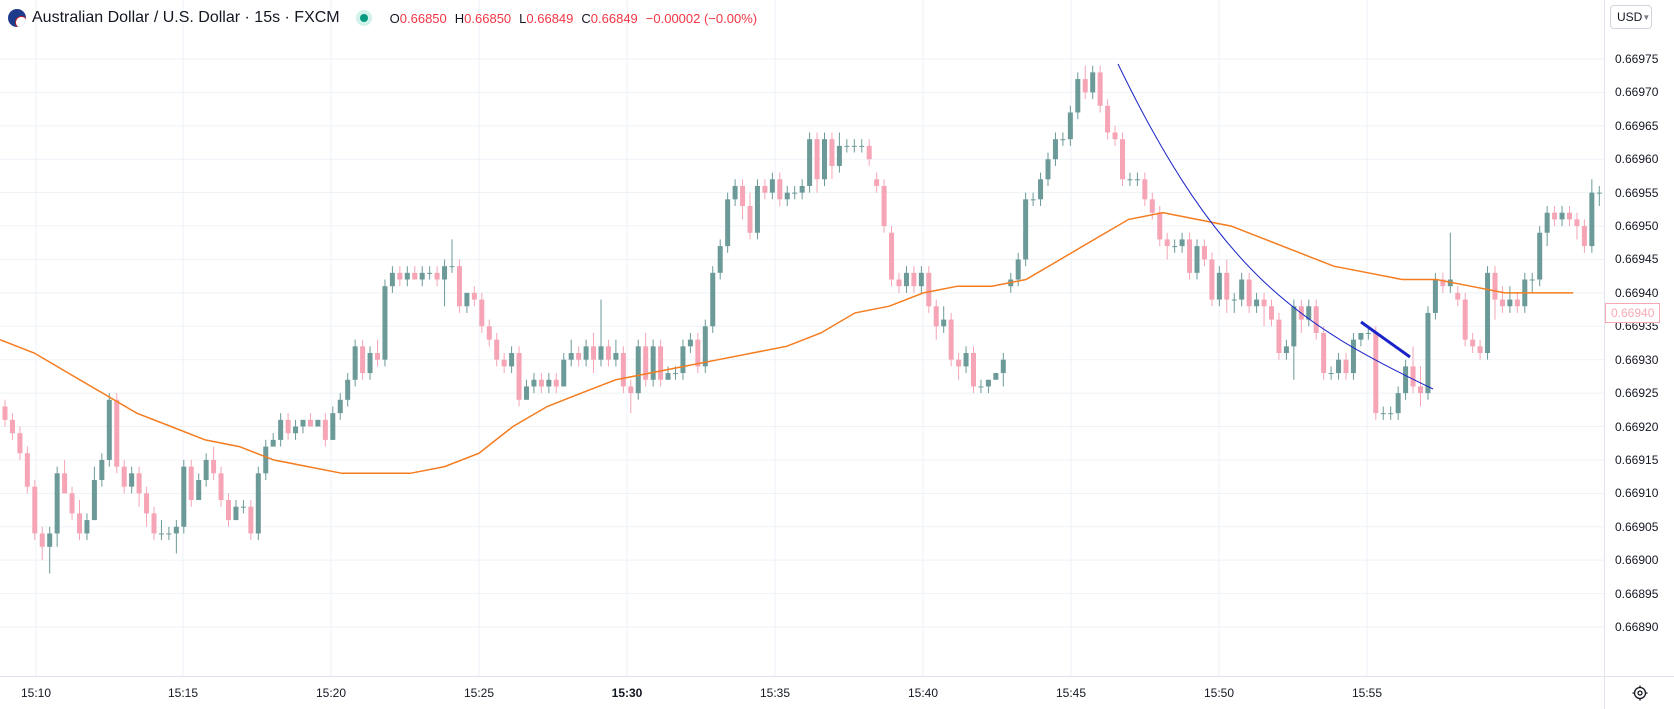 The image size is (1674, 709). What do you see at coordinates (614, 18) in the screenshot?
I see `close-value: 0.66849` at bounding box center [614, 18].